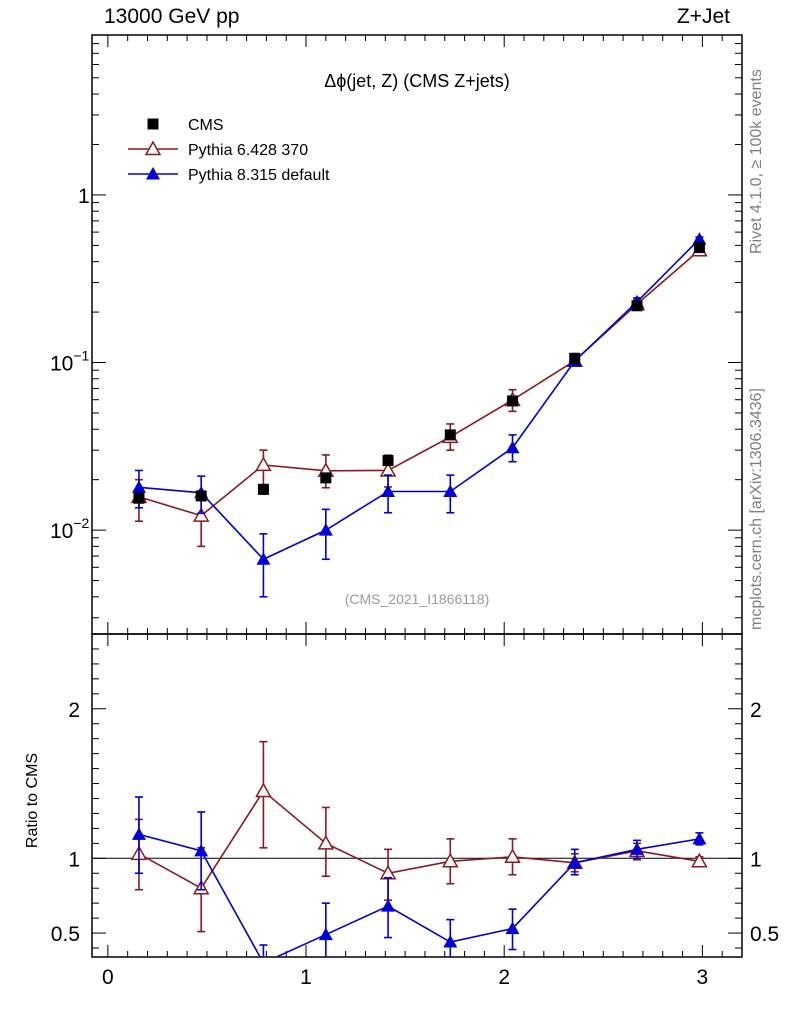 The image size is (786, 1024). What do you see at coordinates (259, 175) in the screenshot?
I see `legend-label: Pythia 8.315 default` at bounding box center [259, 175].